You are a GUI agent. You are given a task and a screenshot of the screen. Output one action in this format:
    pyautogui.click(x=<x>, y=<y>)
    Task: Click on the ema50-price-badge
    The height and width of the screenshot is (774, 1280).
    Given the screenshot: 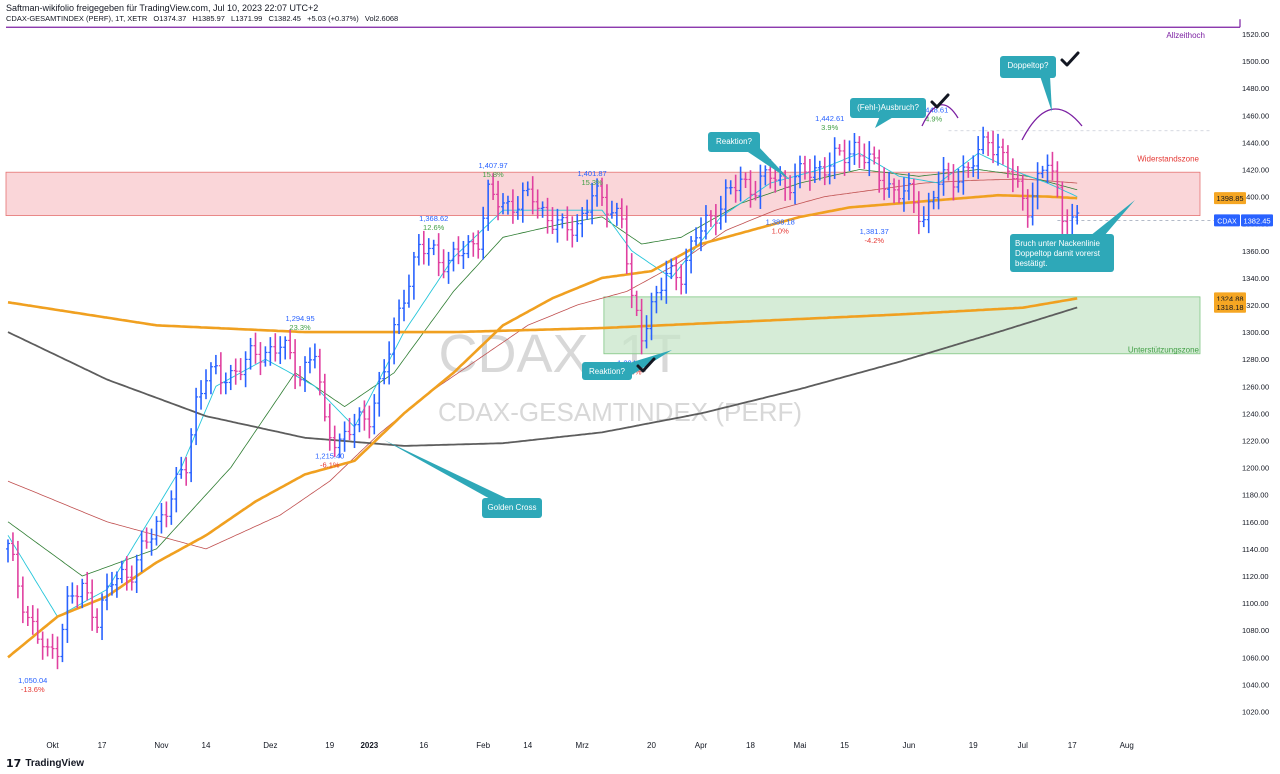 What is the action you would take?
    pyautogui.click(x=1230, y=198)
    